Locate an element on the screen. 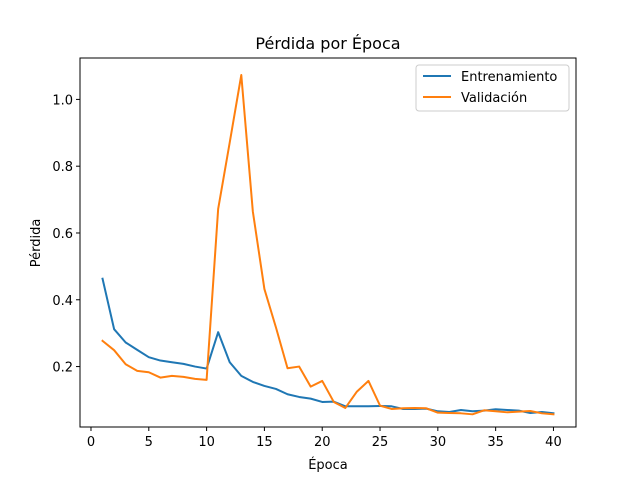 This screenshot has height=480, width=640. x-tick-label: 25 is located at coordinates (380, 442).